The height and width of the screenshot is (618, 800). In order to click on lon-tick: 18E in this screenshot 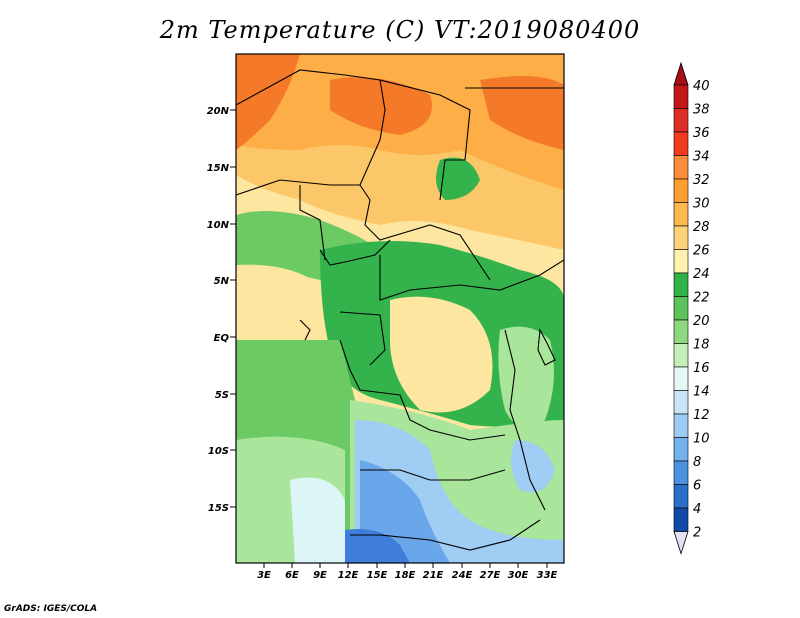, I will do `click(405, 572)`.